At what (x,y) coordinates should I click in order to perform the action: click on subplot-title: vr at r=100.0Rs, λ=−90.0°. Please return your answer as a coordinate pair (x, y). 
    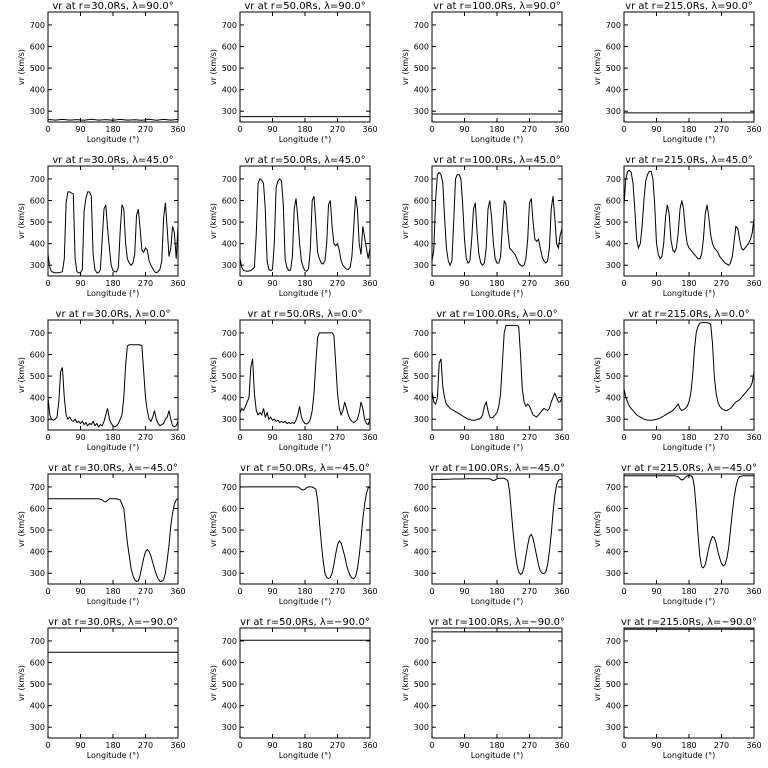
    Looking at the image, I should click on (497, 622).